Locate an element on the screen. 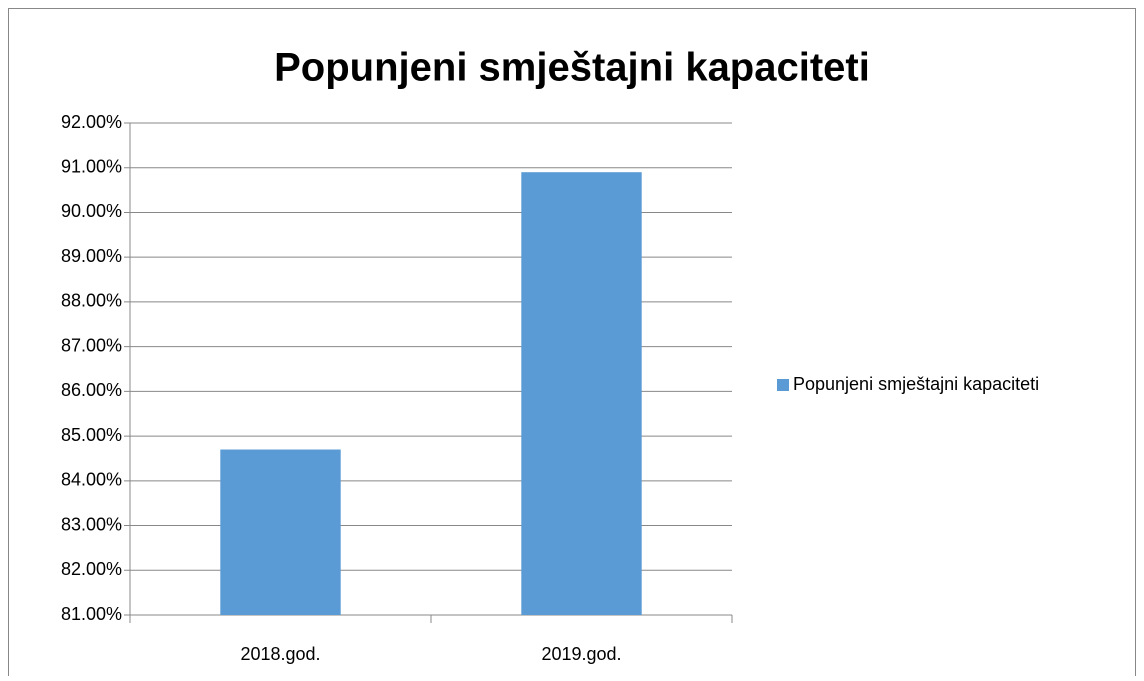 The image size is (1144, 681). y-tick-label: 85.00% is located at coordinates (91, 435).